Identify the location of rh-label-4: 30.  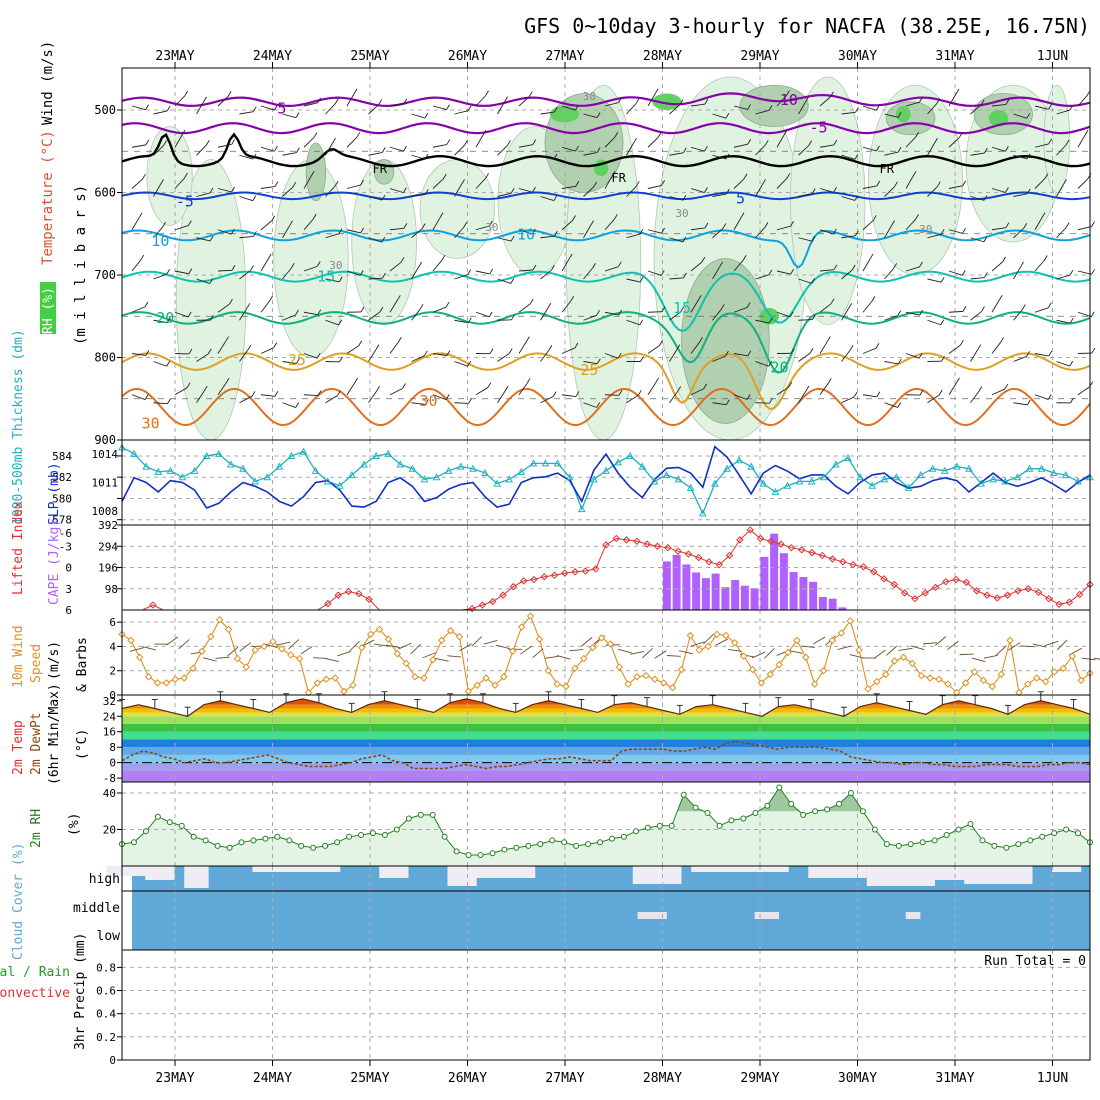
(589, 96).